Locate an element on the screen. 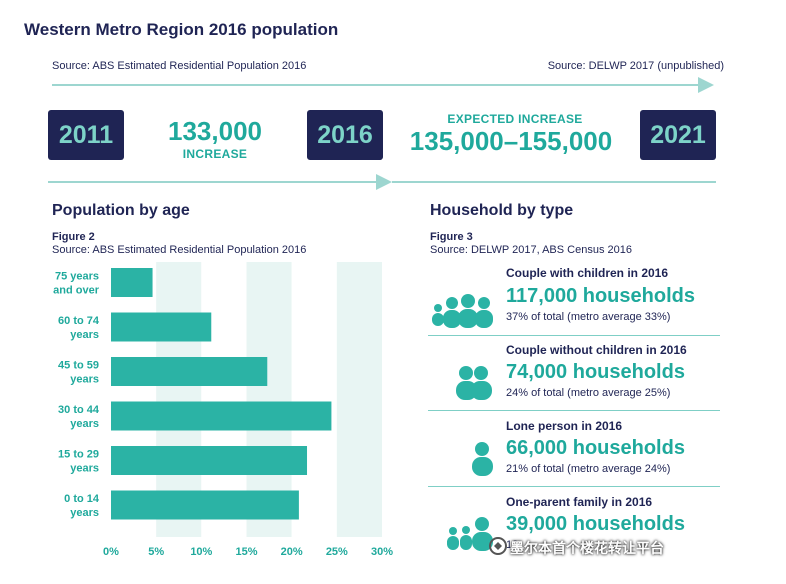  household-source: Source: DELWP 2017, ABS Census 2016 is located at coordinates (531, 250).